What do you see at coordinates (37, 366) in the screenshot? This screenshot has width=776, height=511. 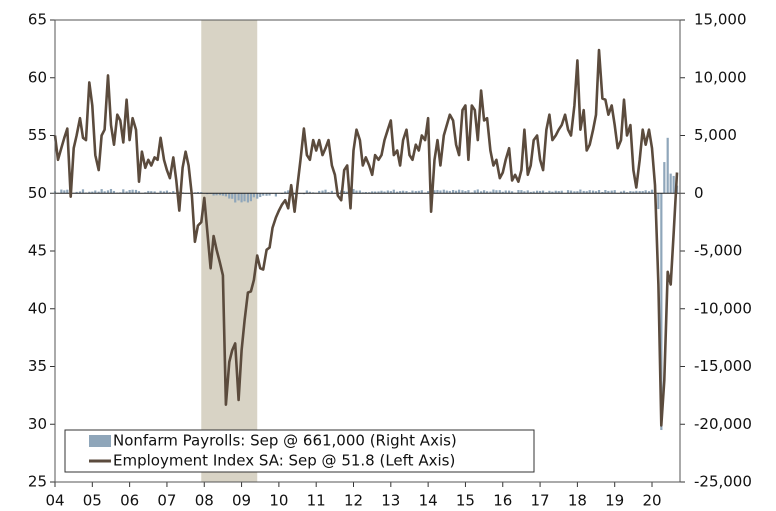 I see `y-tick-label: 35` at bounding box center [37, 366].